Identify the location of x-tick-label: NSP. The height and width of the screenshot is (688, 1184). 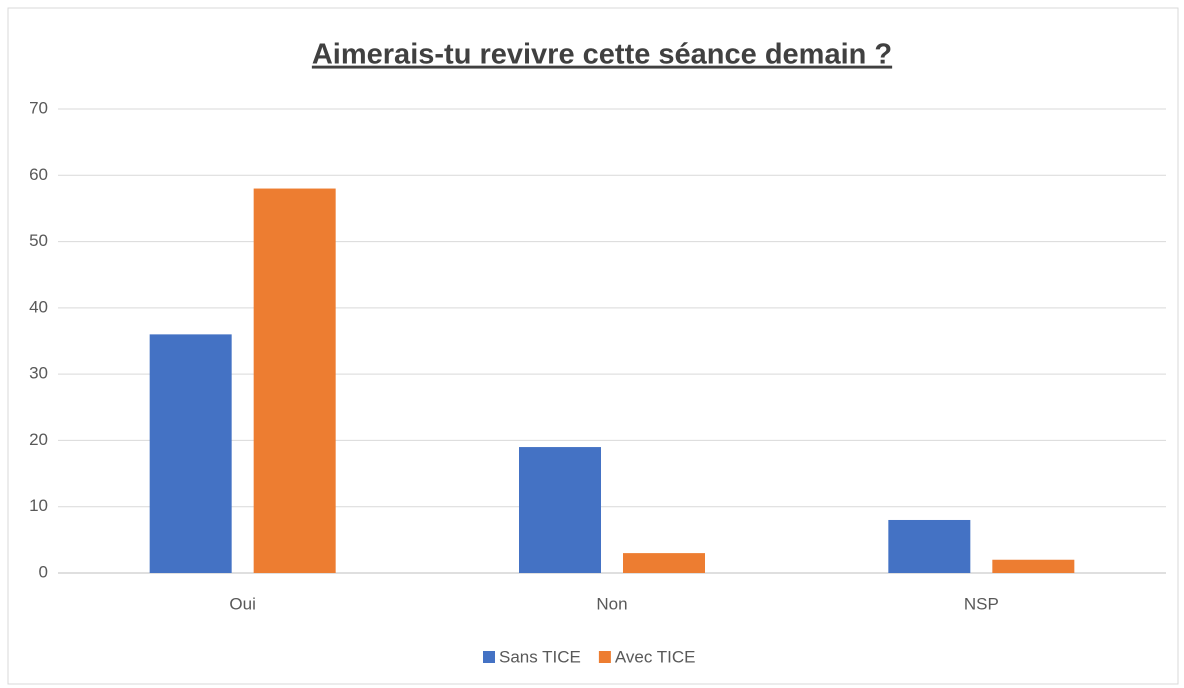
(981, 603).